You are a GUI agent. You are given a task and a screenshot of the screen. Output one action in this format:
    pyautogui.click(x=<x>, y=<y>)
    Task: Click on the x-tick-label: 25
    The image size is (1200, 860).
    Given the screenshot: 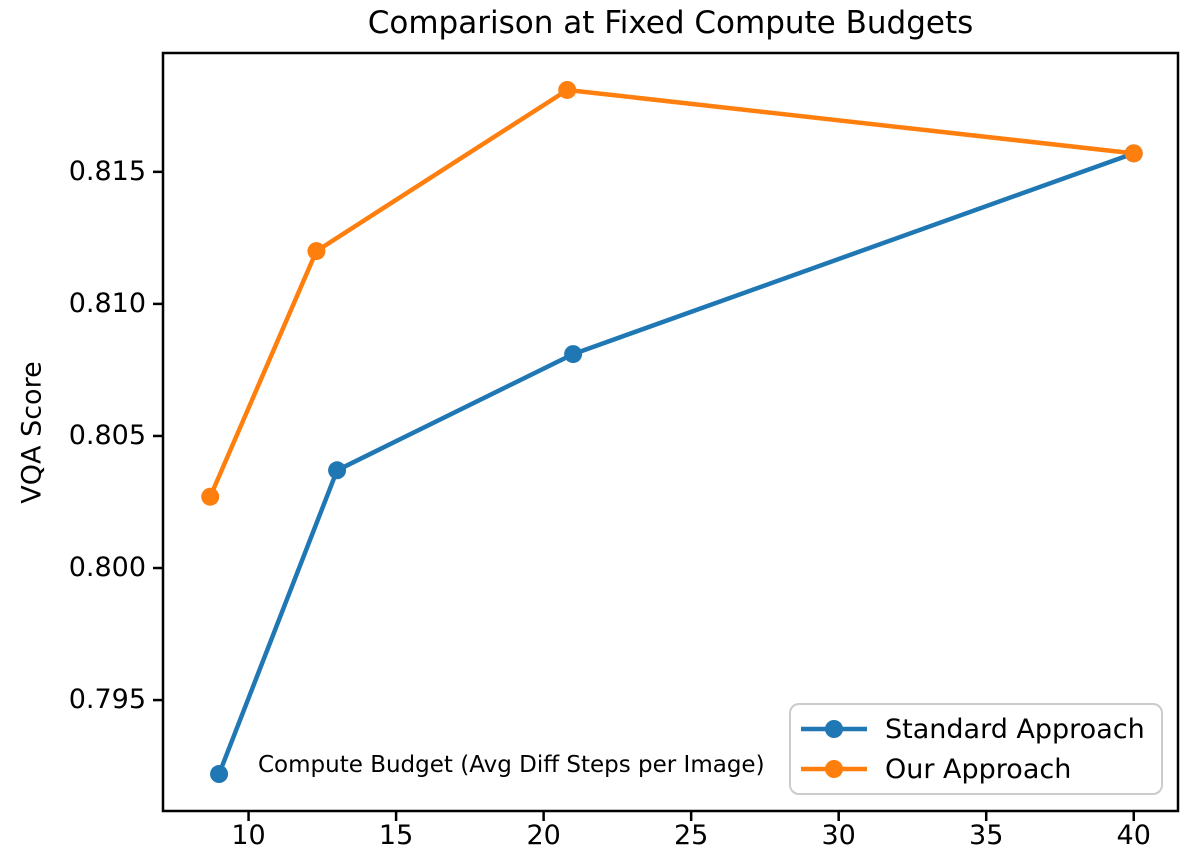 What is the action you would take?
    pyautogui.click(x=691, y=835)
    